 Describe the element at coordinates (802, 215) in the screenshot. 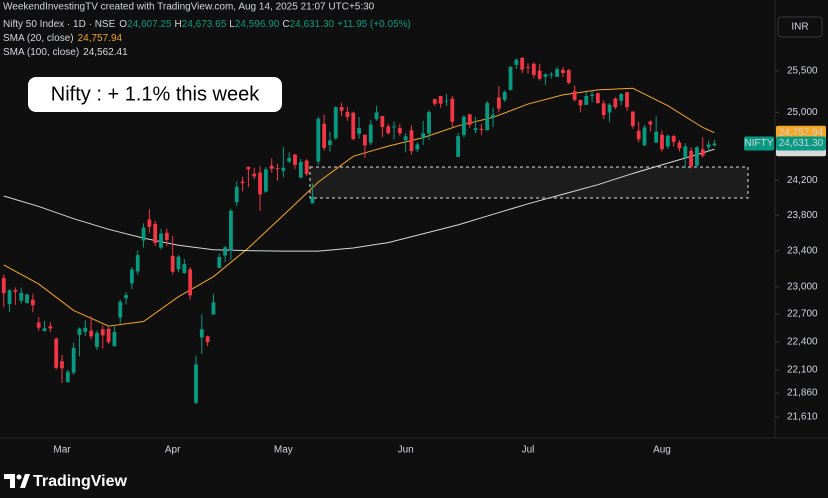

I see `y-tick-label: 23,800` at that location.